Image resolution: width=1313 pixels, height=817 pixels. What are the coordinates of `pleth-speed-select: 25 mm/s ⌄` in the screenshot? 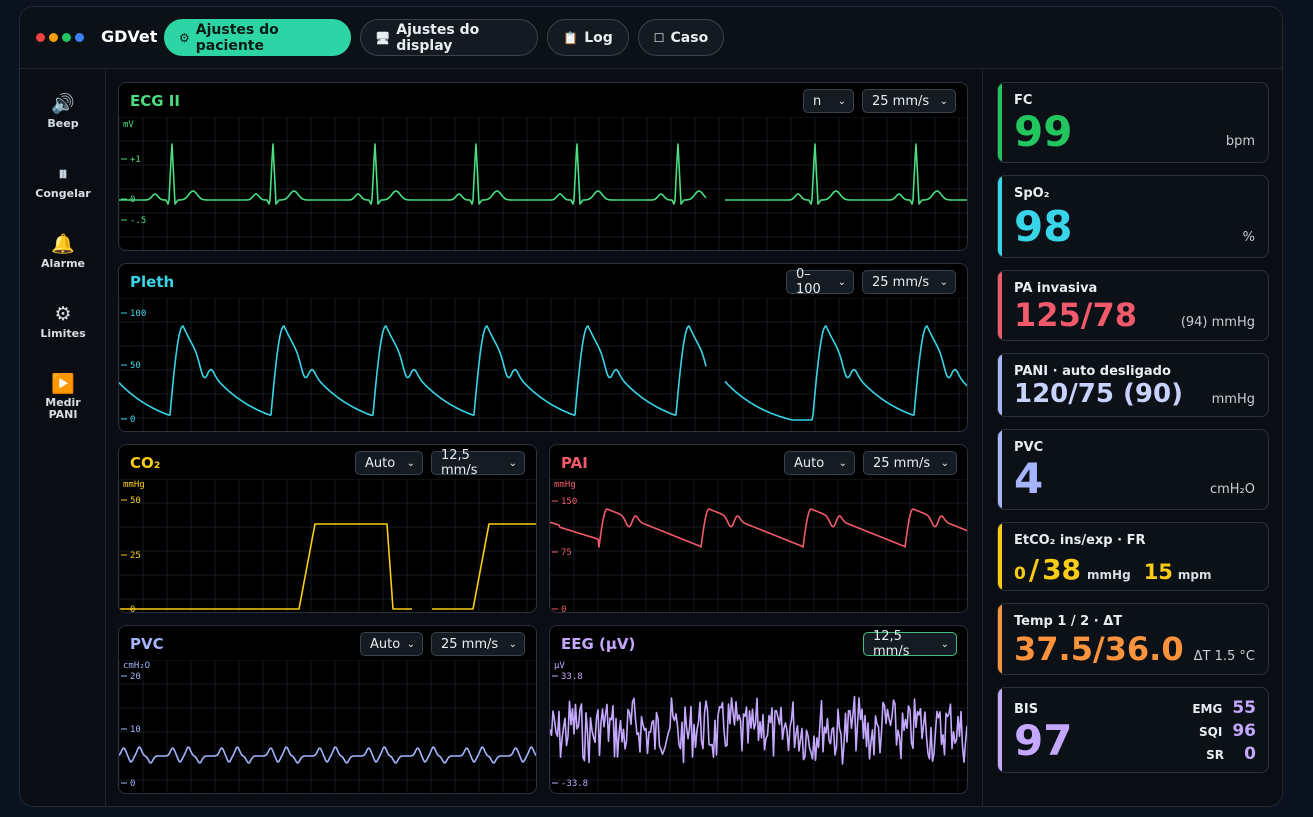 It's located at (909, 282).